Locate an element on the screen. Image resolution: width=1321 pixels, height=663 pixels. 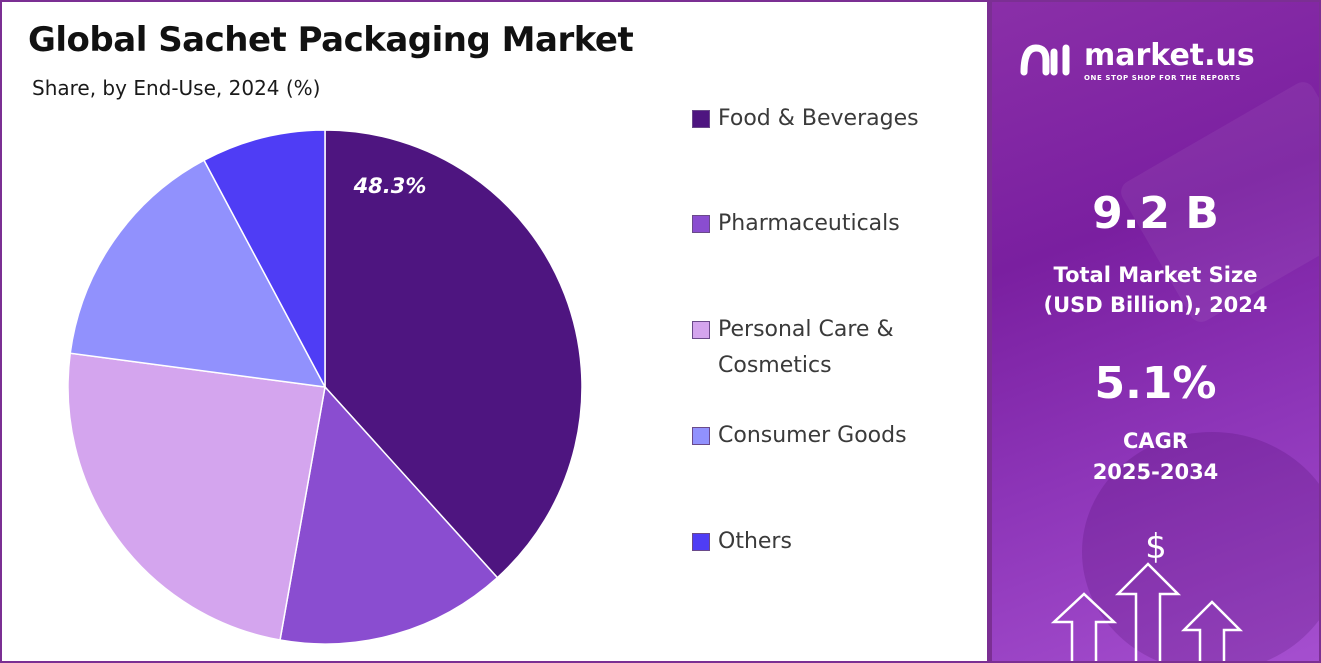
legend-label: Food & Beverages is located at coordinates (818, 118).